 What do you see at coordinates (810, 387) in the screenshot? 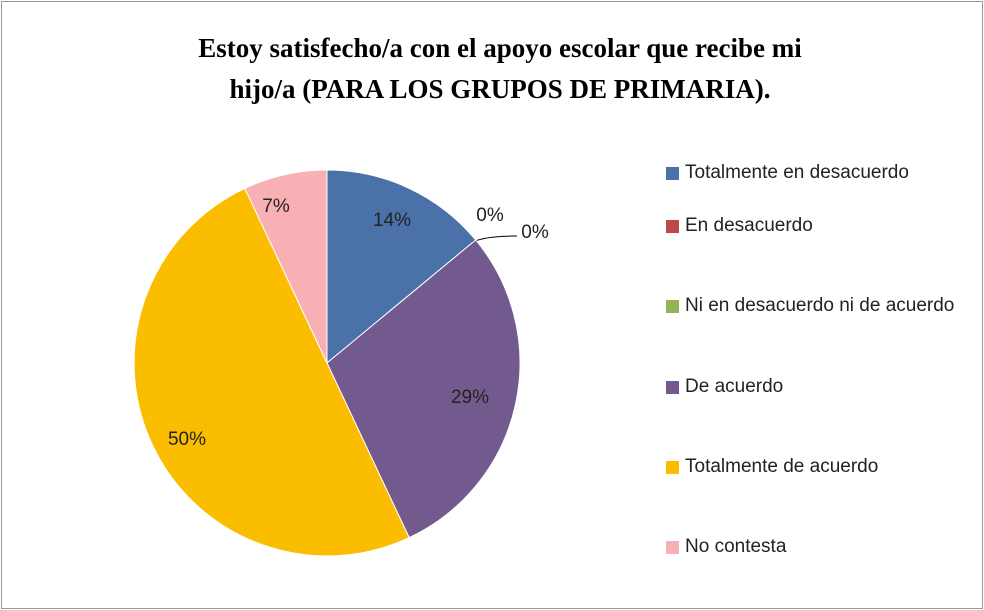
I see `legend-item: De acuerdo` at bounding box center [810, 387].